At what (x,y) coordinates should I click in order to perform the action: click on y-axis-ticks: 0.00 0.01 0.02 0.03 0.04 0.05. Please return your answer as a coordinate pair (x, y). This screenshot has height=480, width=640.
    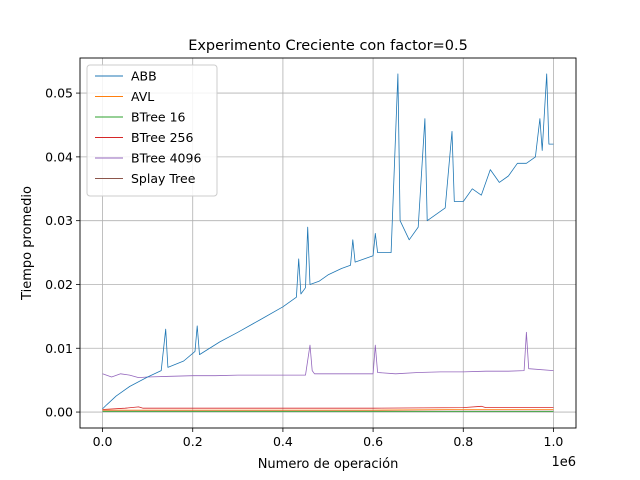
    Looking at the image, I should click on (62, 253).